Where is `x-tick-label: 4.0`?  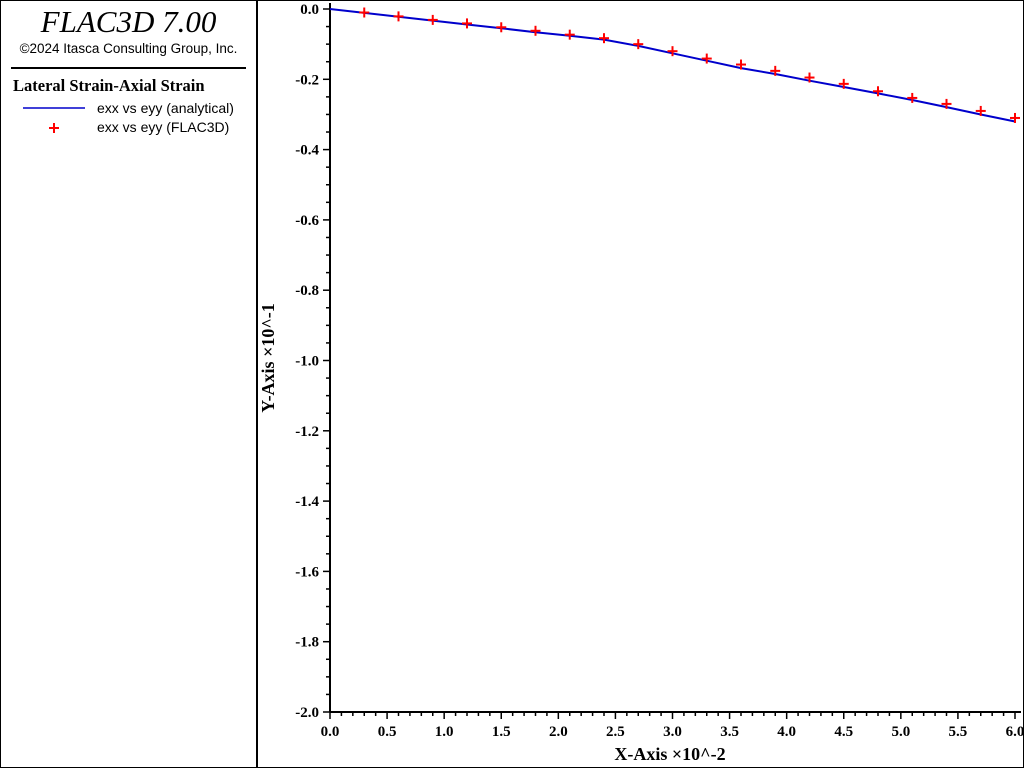
x-tick-label: 4.0 is located at coordinates (786, 732).